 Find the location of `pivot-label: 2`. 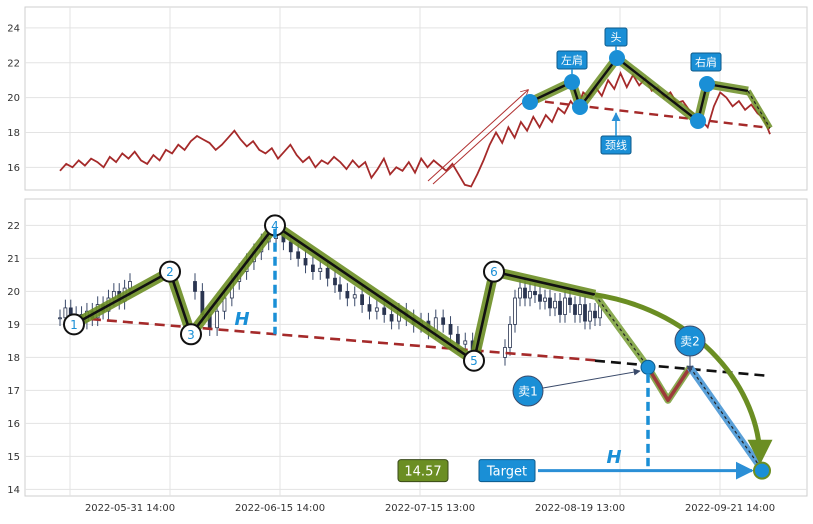

pivot-label: 2 is located at coordinates (170, 272).